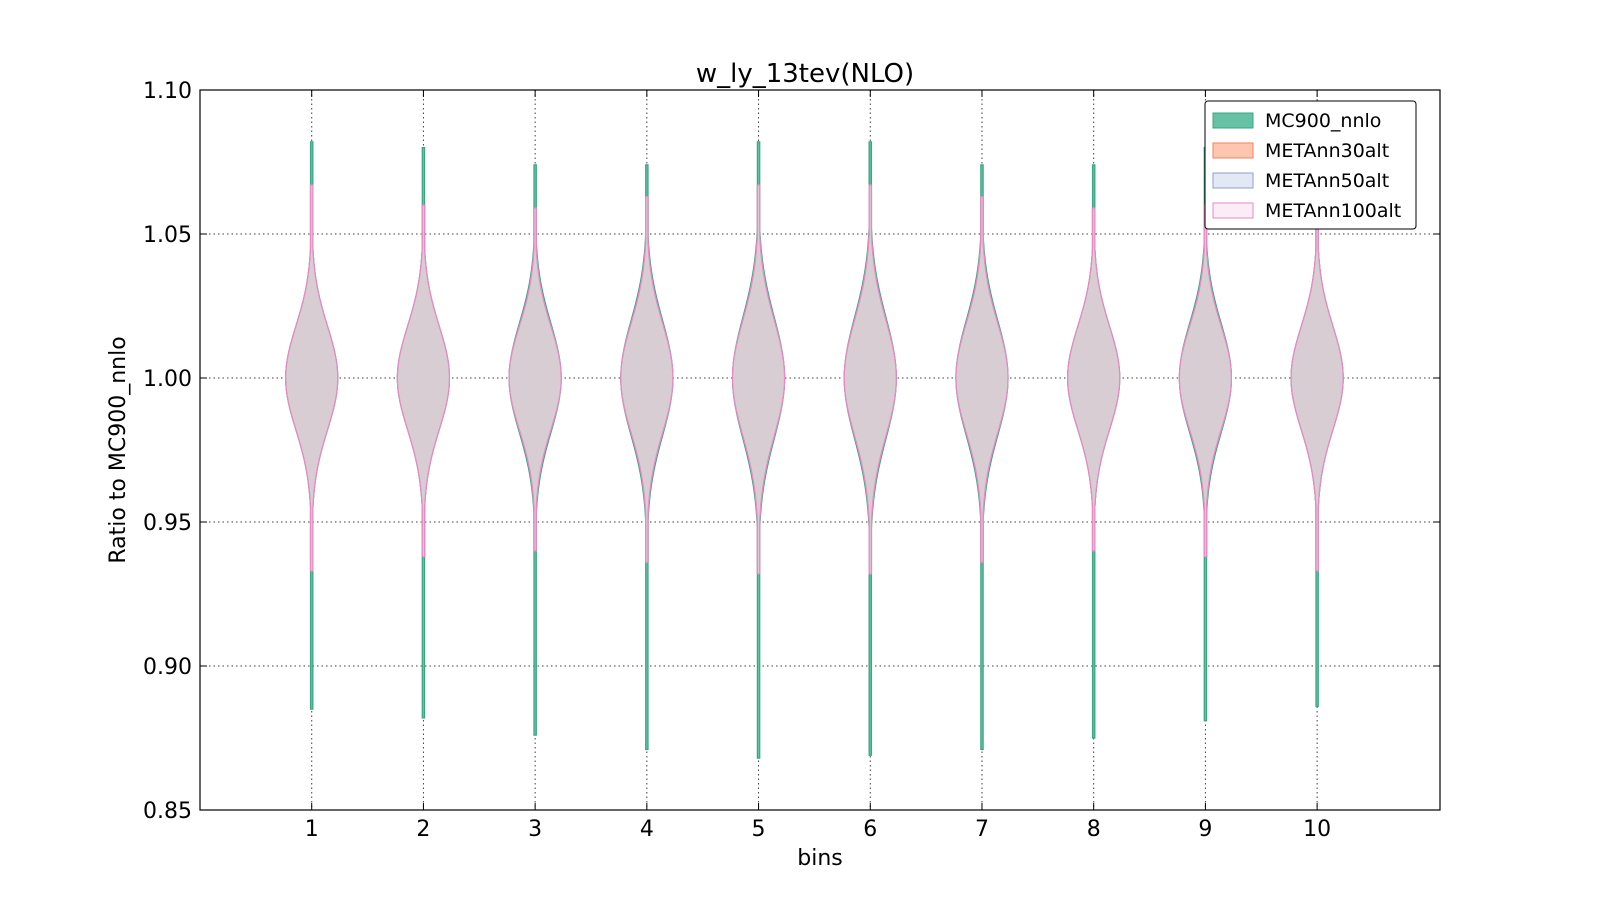  Describe the element at coordinates (1327, 151) in the screenshot. I see `legend-label: METAnn30alt` at that location.